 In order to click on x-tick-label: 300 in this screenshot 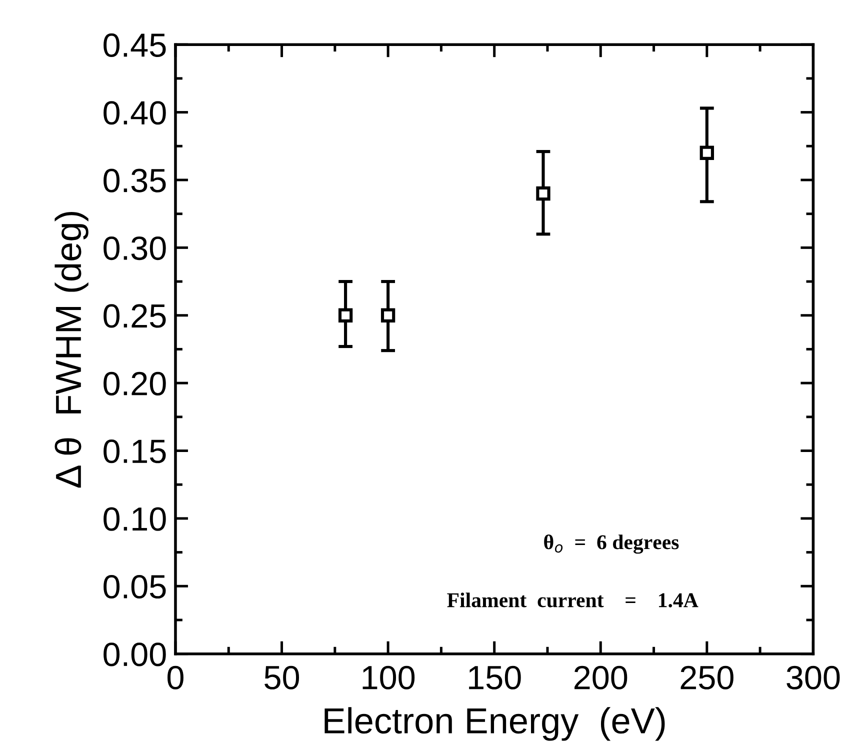, I will do `click(813, 678)`.